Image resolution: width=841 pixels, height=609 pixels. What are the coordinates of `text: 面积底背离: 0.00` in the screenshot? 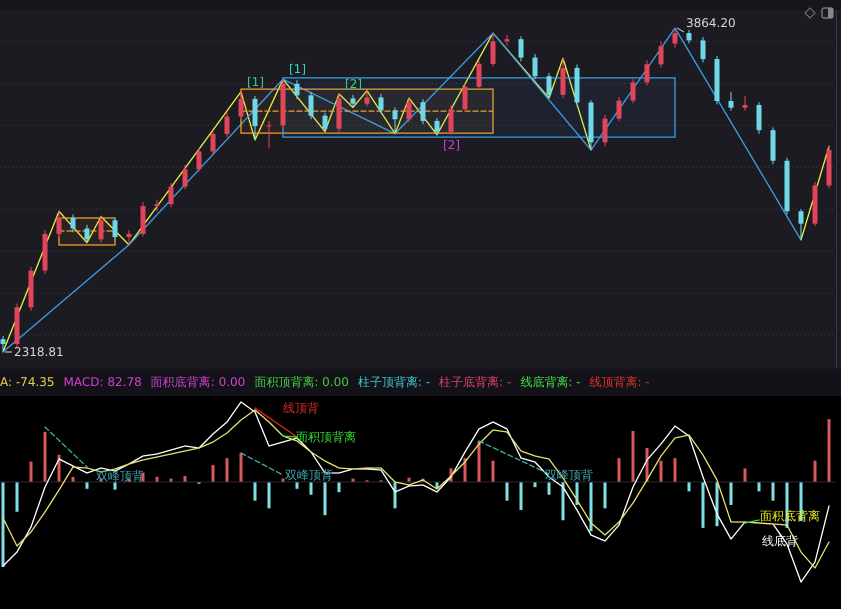 It's located at (198, 382).